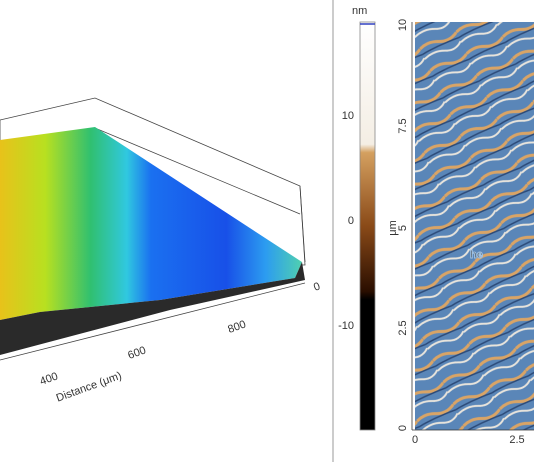 The height and width of the screenshot is (462, 534). Describe the element at coordinates (48, 379) in the screenshot. I see `x-tick-label: 400` at that location.